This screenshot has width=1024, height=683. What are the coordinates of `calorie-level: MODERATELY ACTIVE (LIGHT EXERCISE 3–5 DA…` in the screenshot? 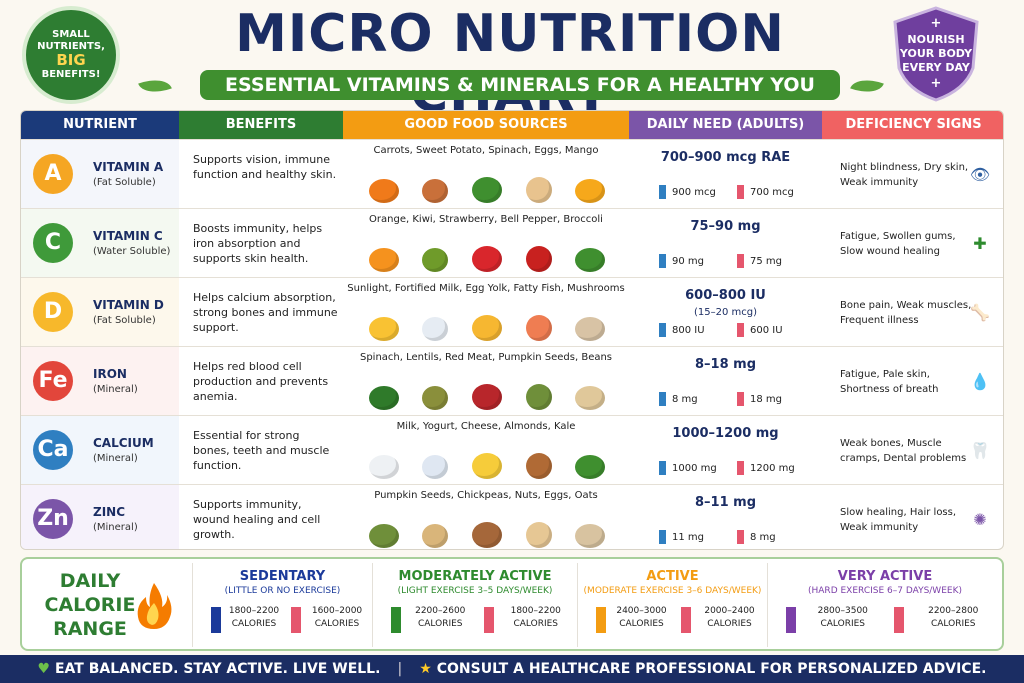 It's located at (474, 605).